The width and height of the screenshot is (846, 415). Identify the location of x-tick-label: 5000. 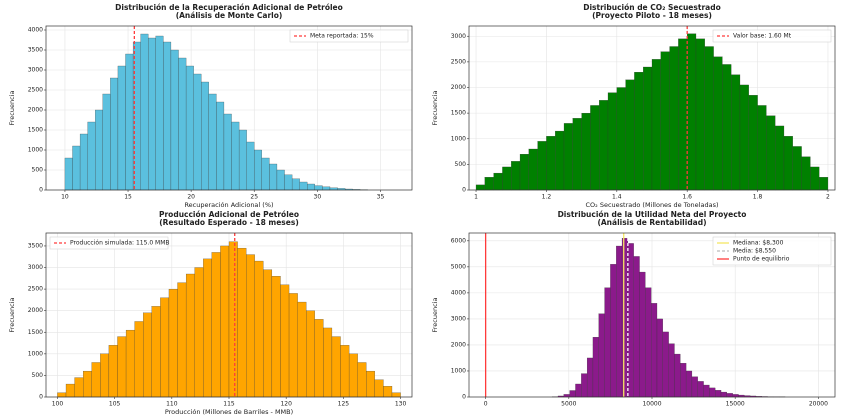
(568, 404).